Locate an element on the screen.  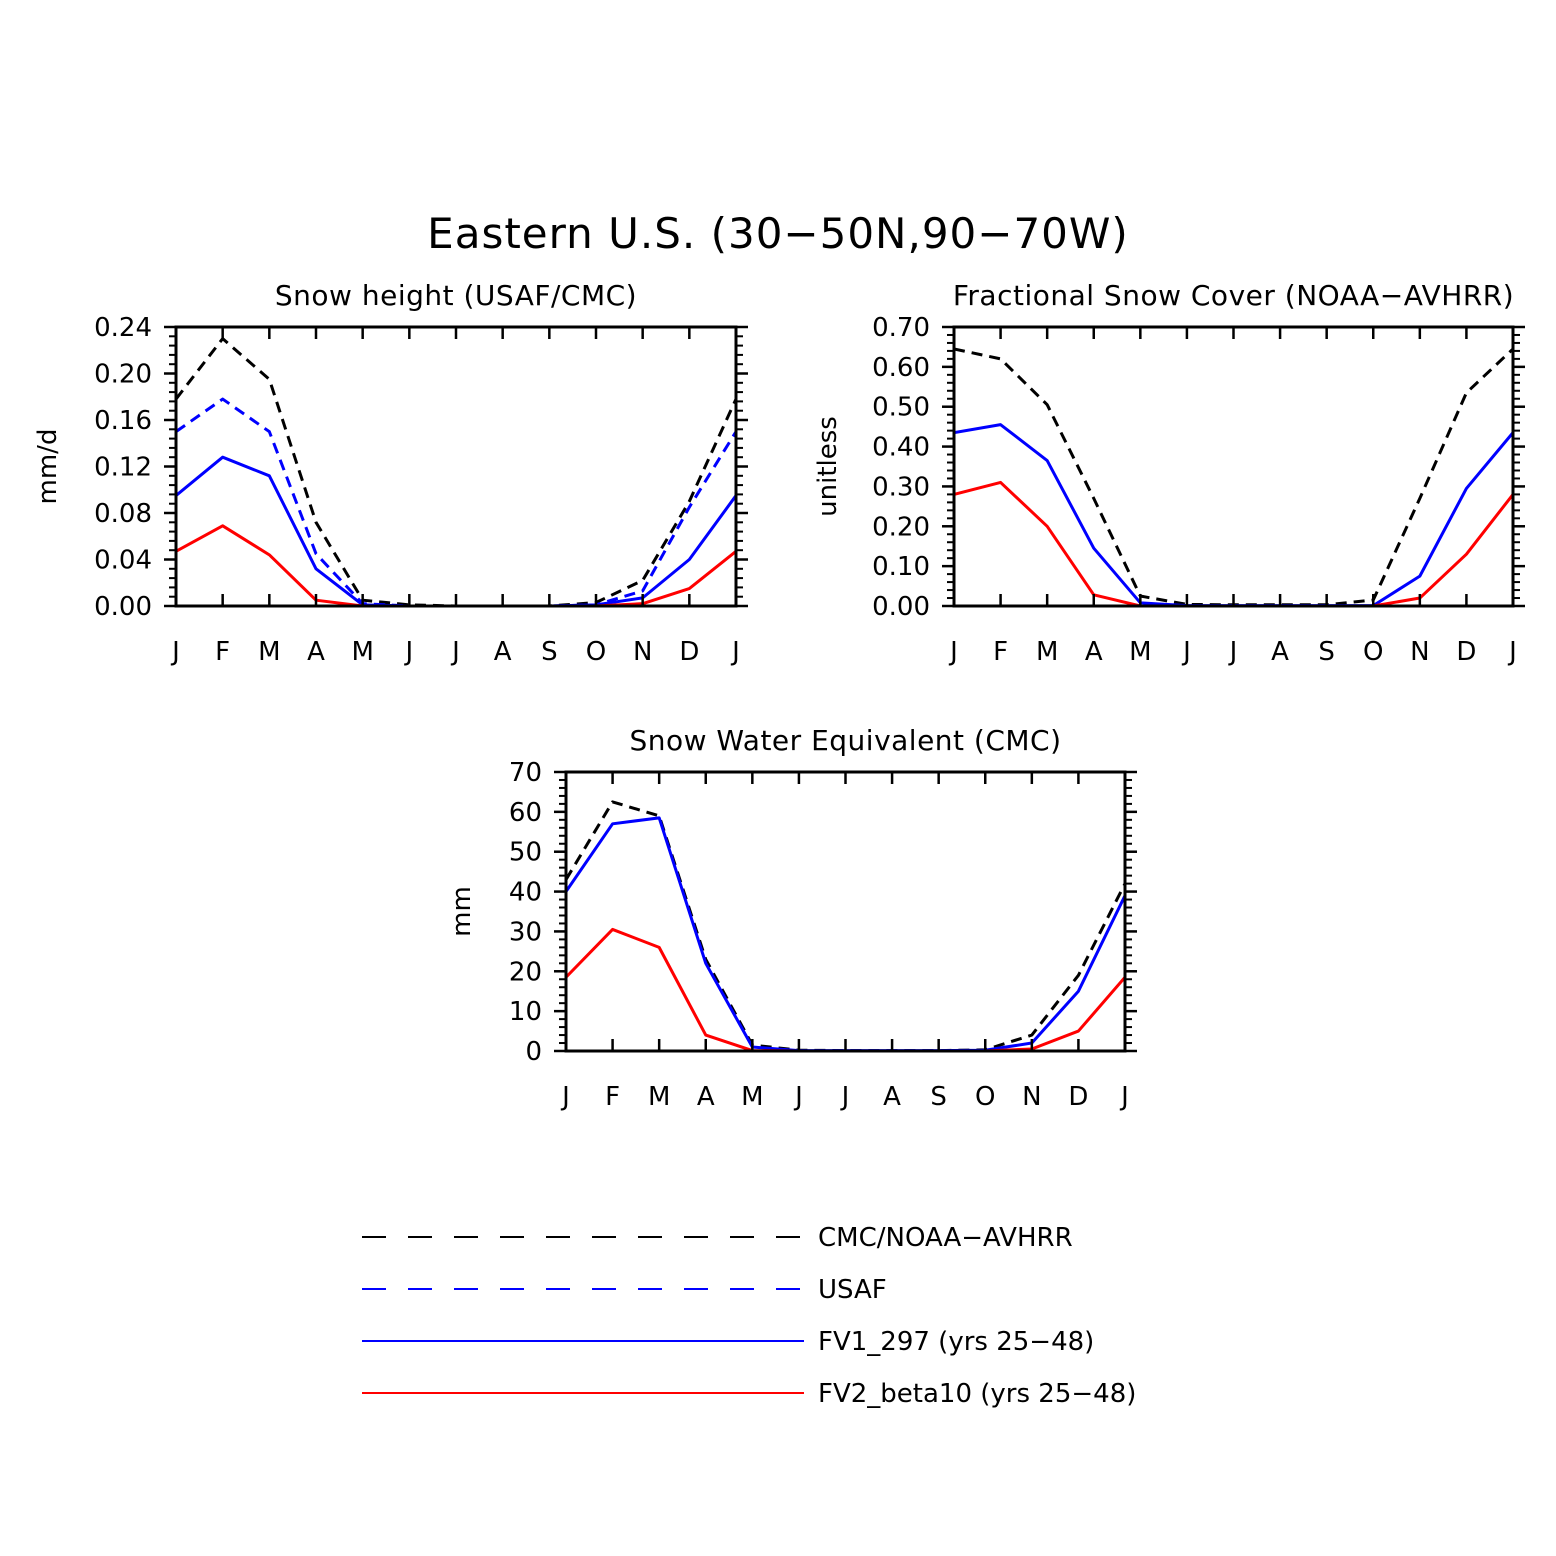
y-tick-label: 0.30 is located at coordinates (901, 487).